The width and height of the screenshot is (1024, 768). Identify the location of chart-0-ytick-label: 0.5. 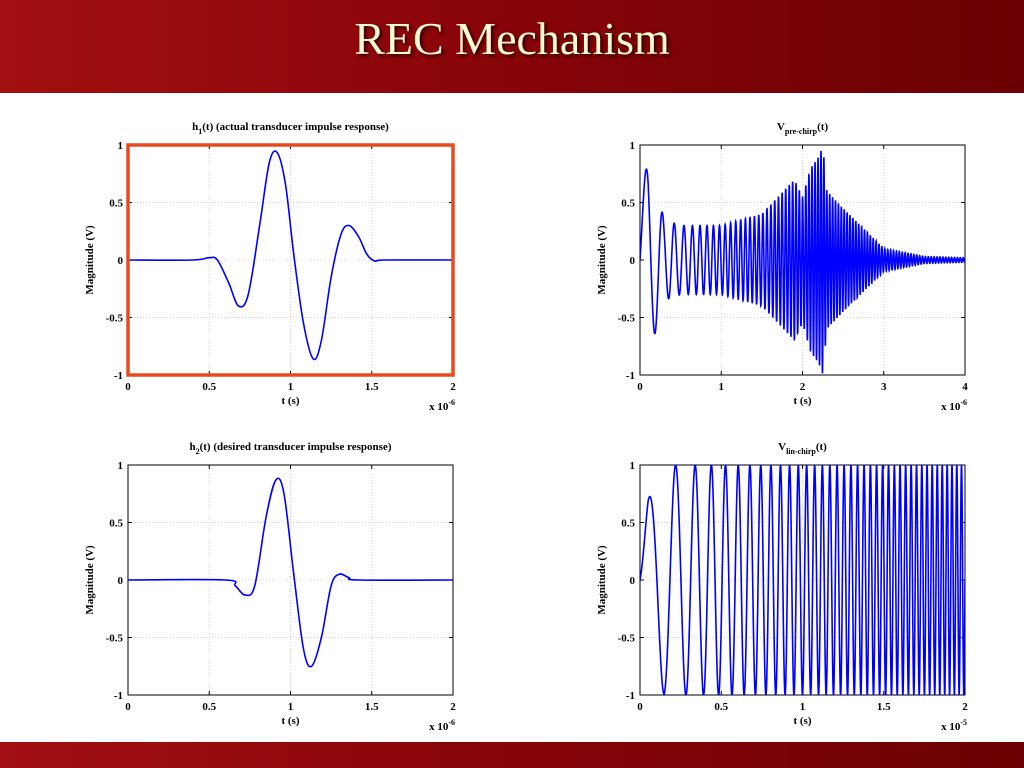
(116, 204).